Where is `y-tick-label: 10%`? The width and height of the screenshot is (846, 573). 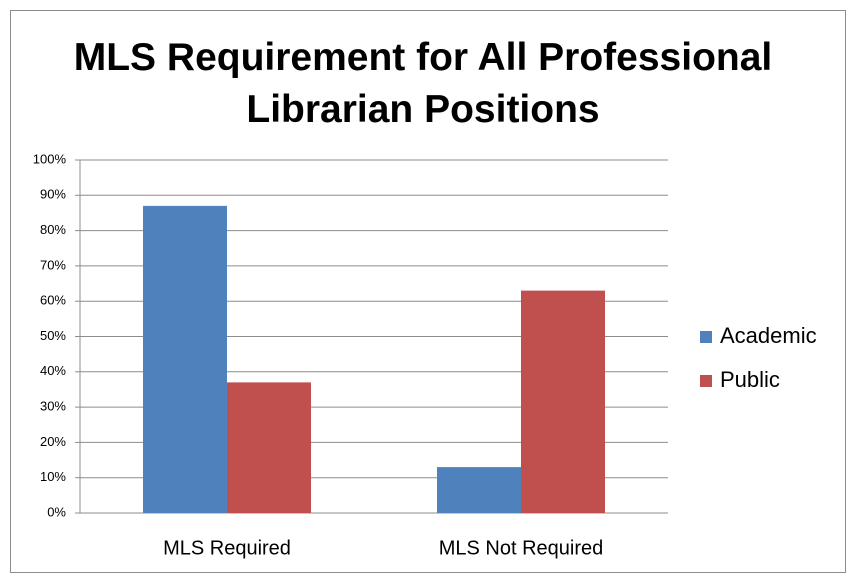
y-tick-label: 10% is located at coordinates (53, 476).